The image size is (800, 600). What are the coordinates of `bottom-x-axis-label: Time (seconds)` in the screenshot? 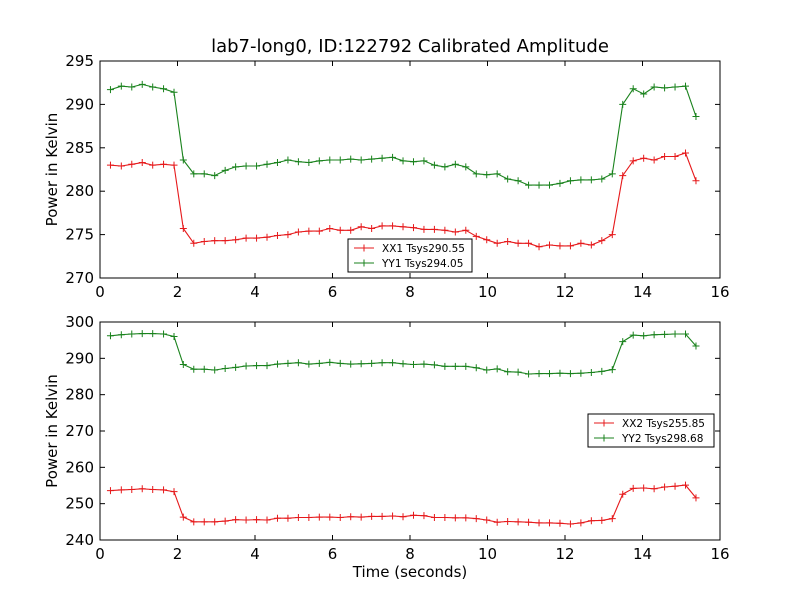 It's located at (410, 572).